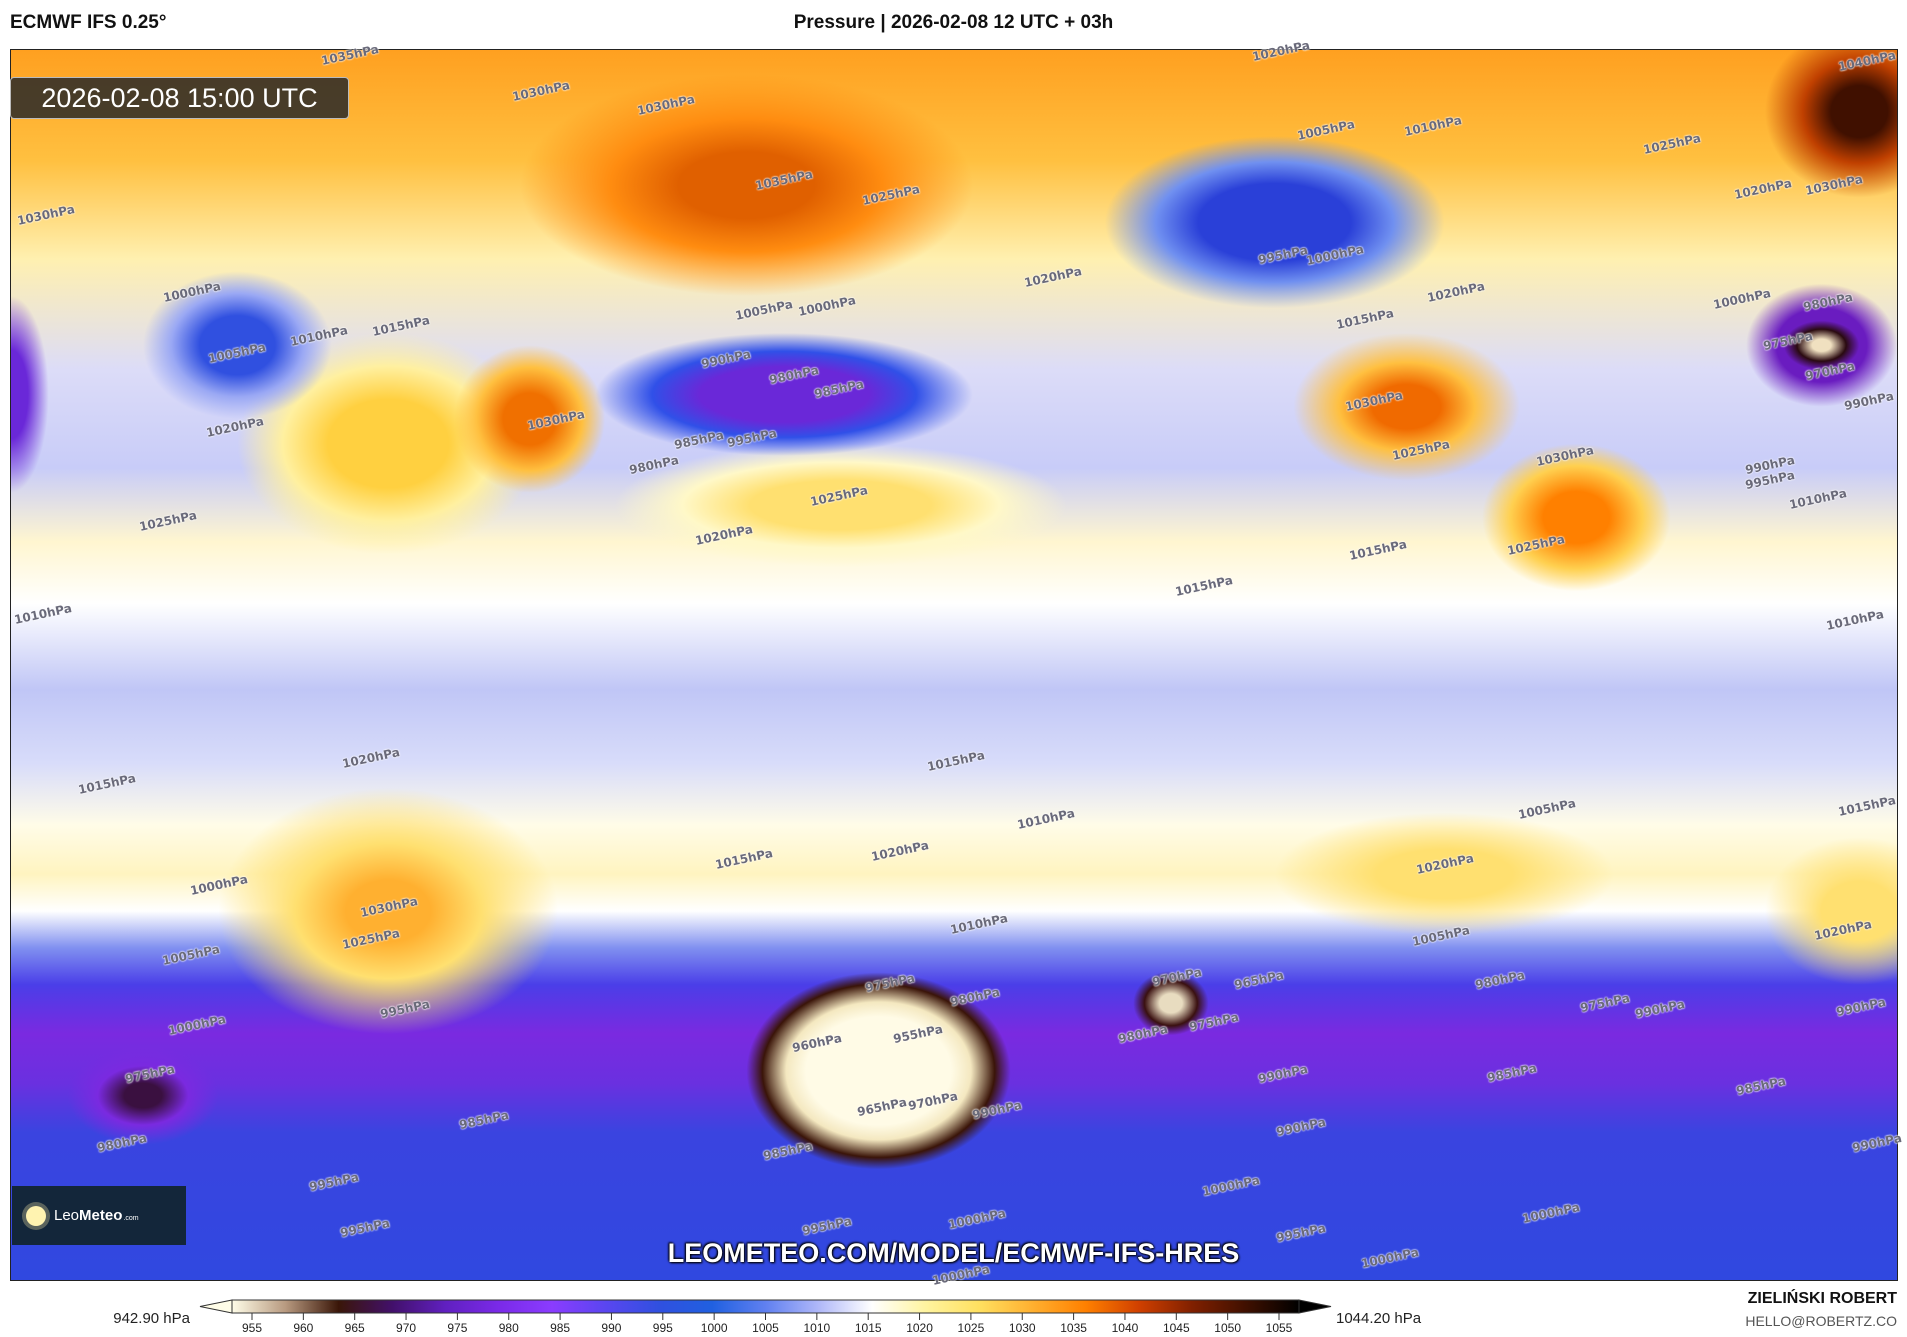  Describe the element at coordinates (868, 1328) in the screenshot. I see `colorbar-tick-label: 1015` at that location.